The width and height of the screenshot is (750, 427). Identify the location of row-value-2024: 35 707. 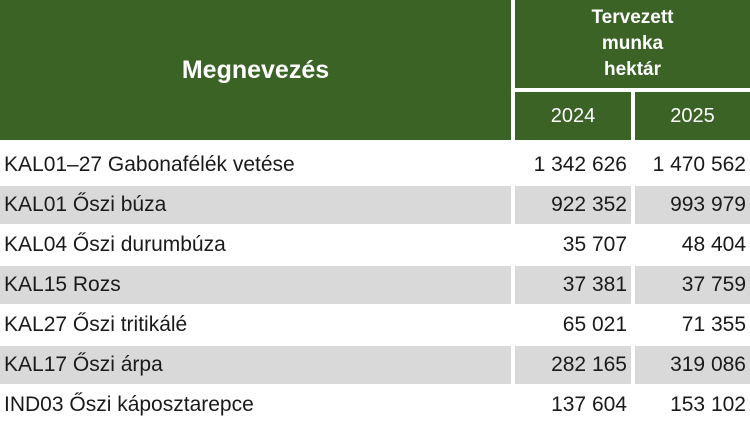
(594, 244).